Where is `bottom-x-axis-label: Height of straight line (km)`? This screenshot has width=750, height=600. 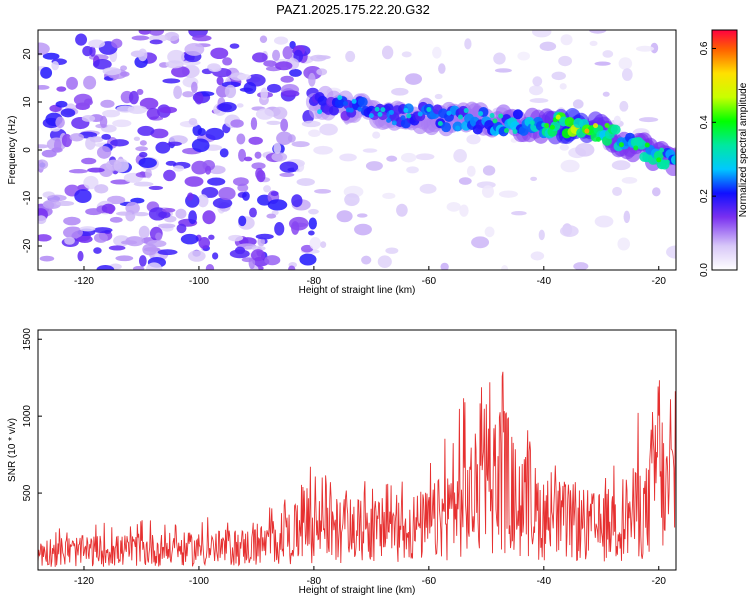 bottom-x-axis-label: Height of straight line (km) is located at coordinates (357, 590).